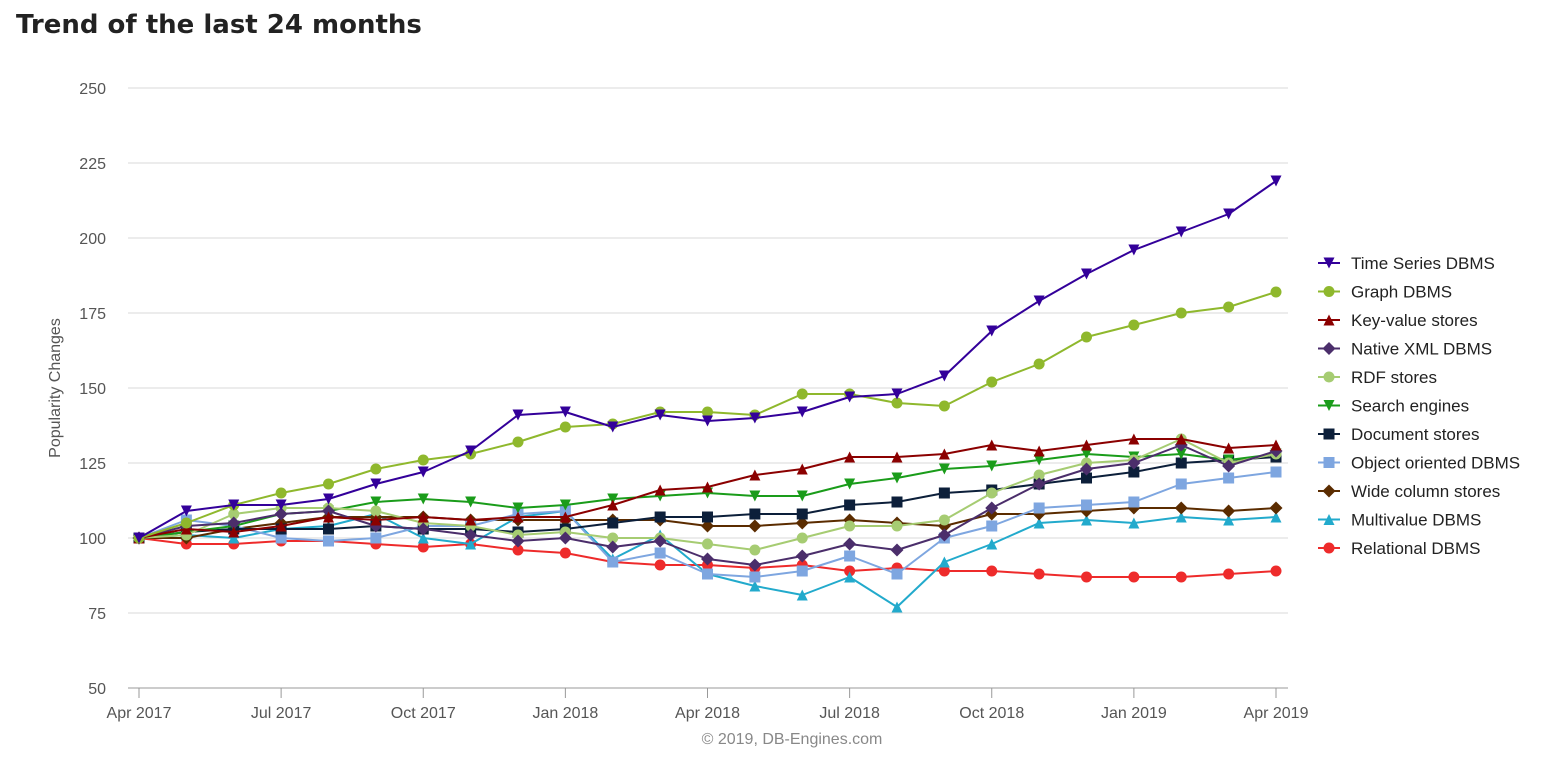  What do you see at coordinates (219, 25) in the screenshot?
I see `chart-title: Trend of the last 24 months` at bounding box center [219, 25].